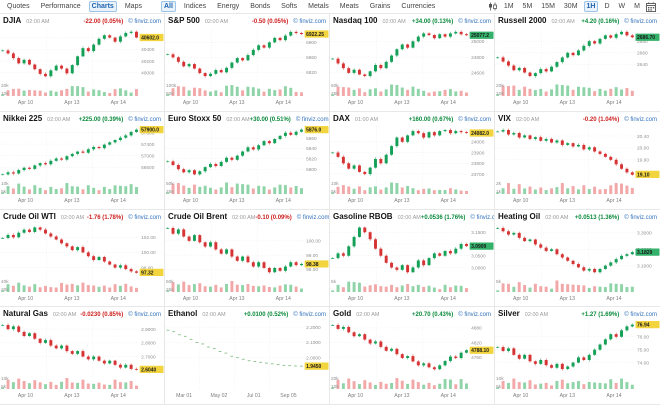  Describe the element at coordinates (170, 184) in the screenshot. I see `svg-text: 50k` at that location.